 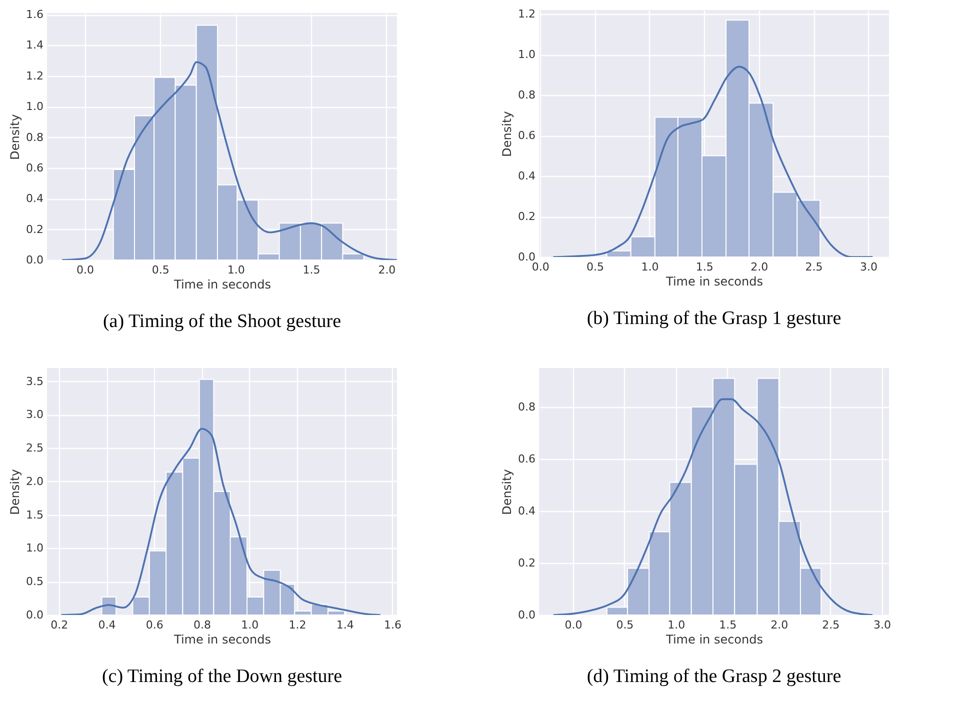 I want to click on x-tick-label: 0.8, so click(x=203, y=625).